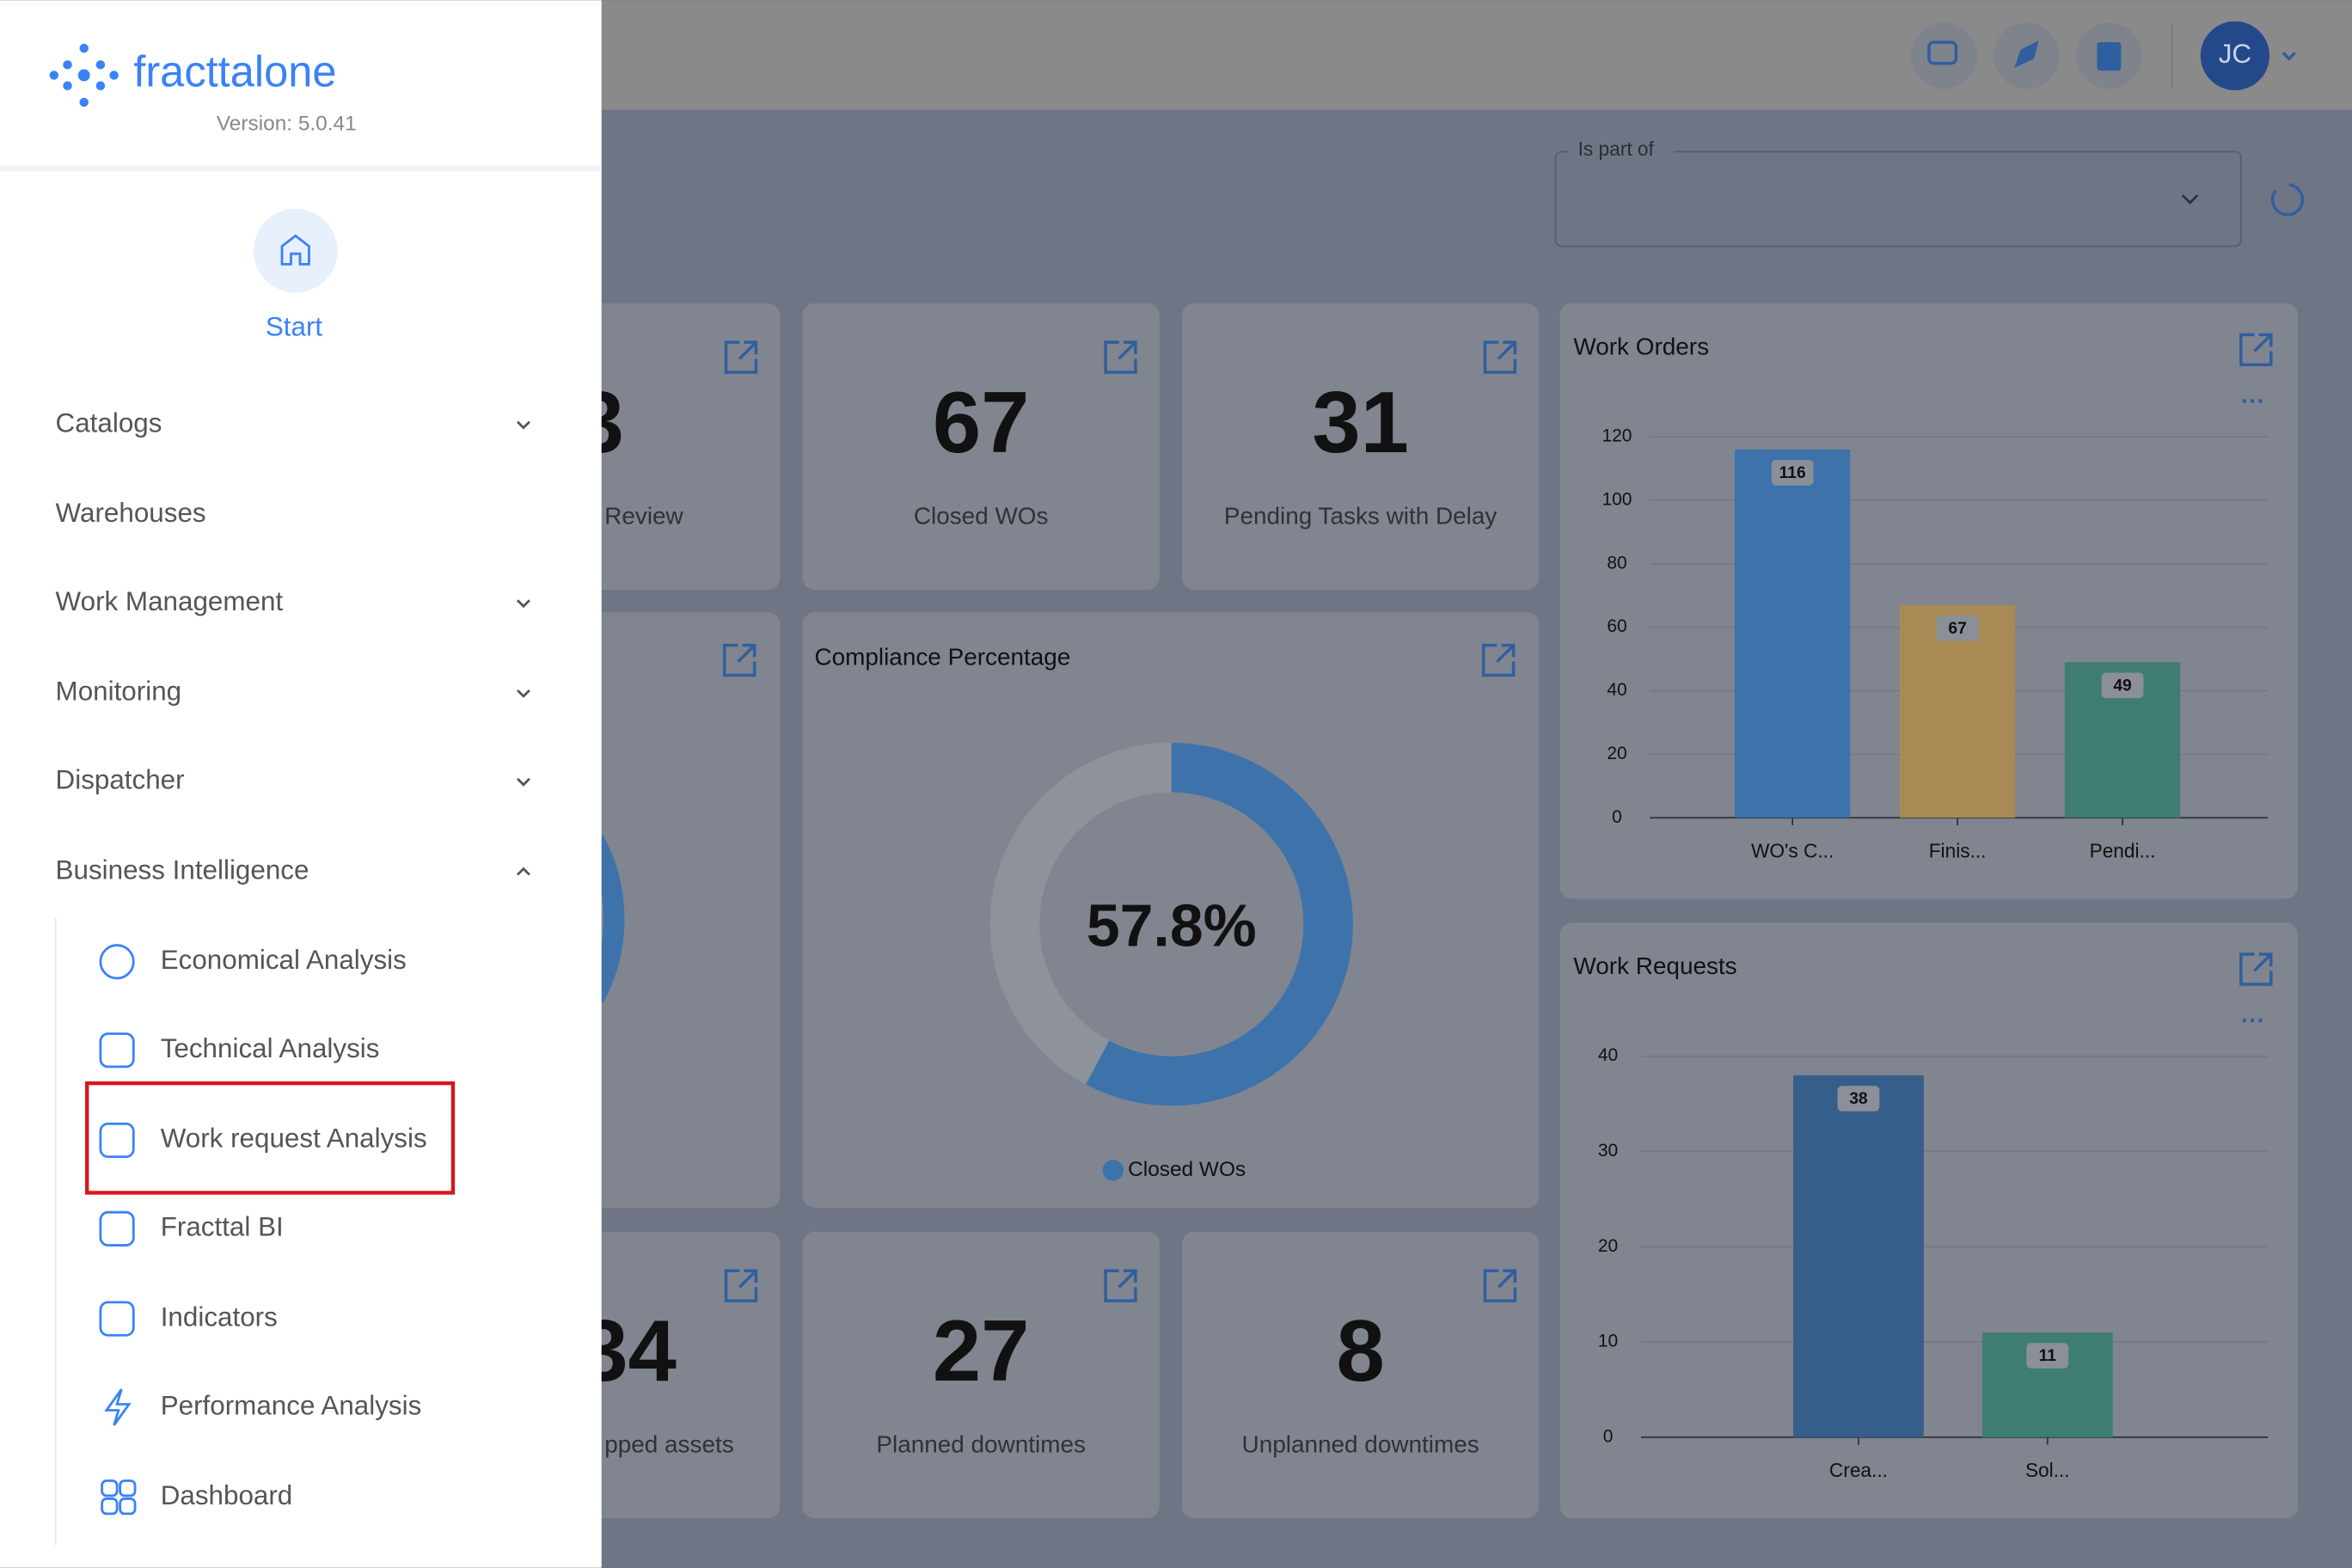 The width and height of the screenshot is (2352, 1568). I want to click on header-actions: JC, so click(2103, 55).